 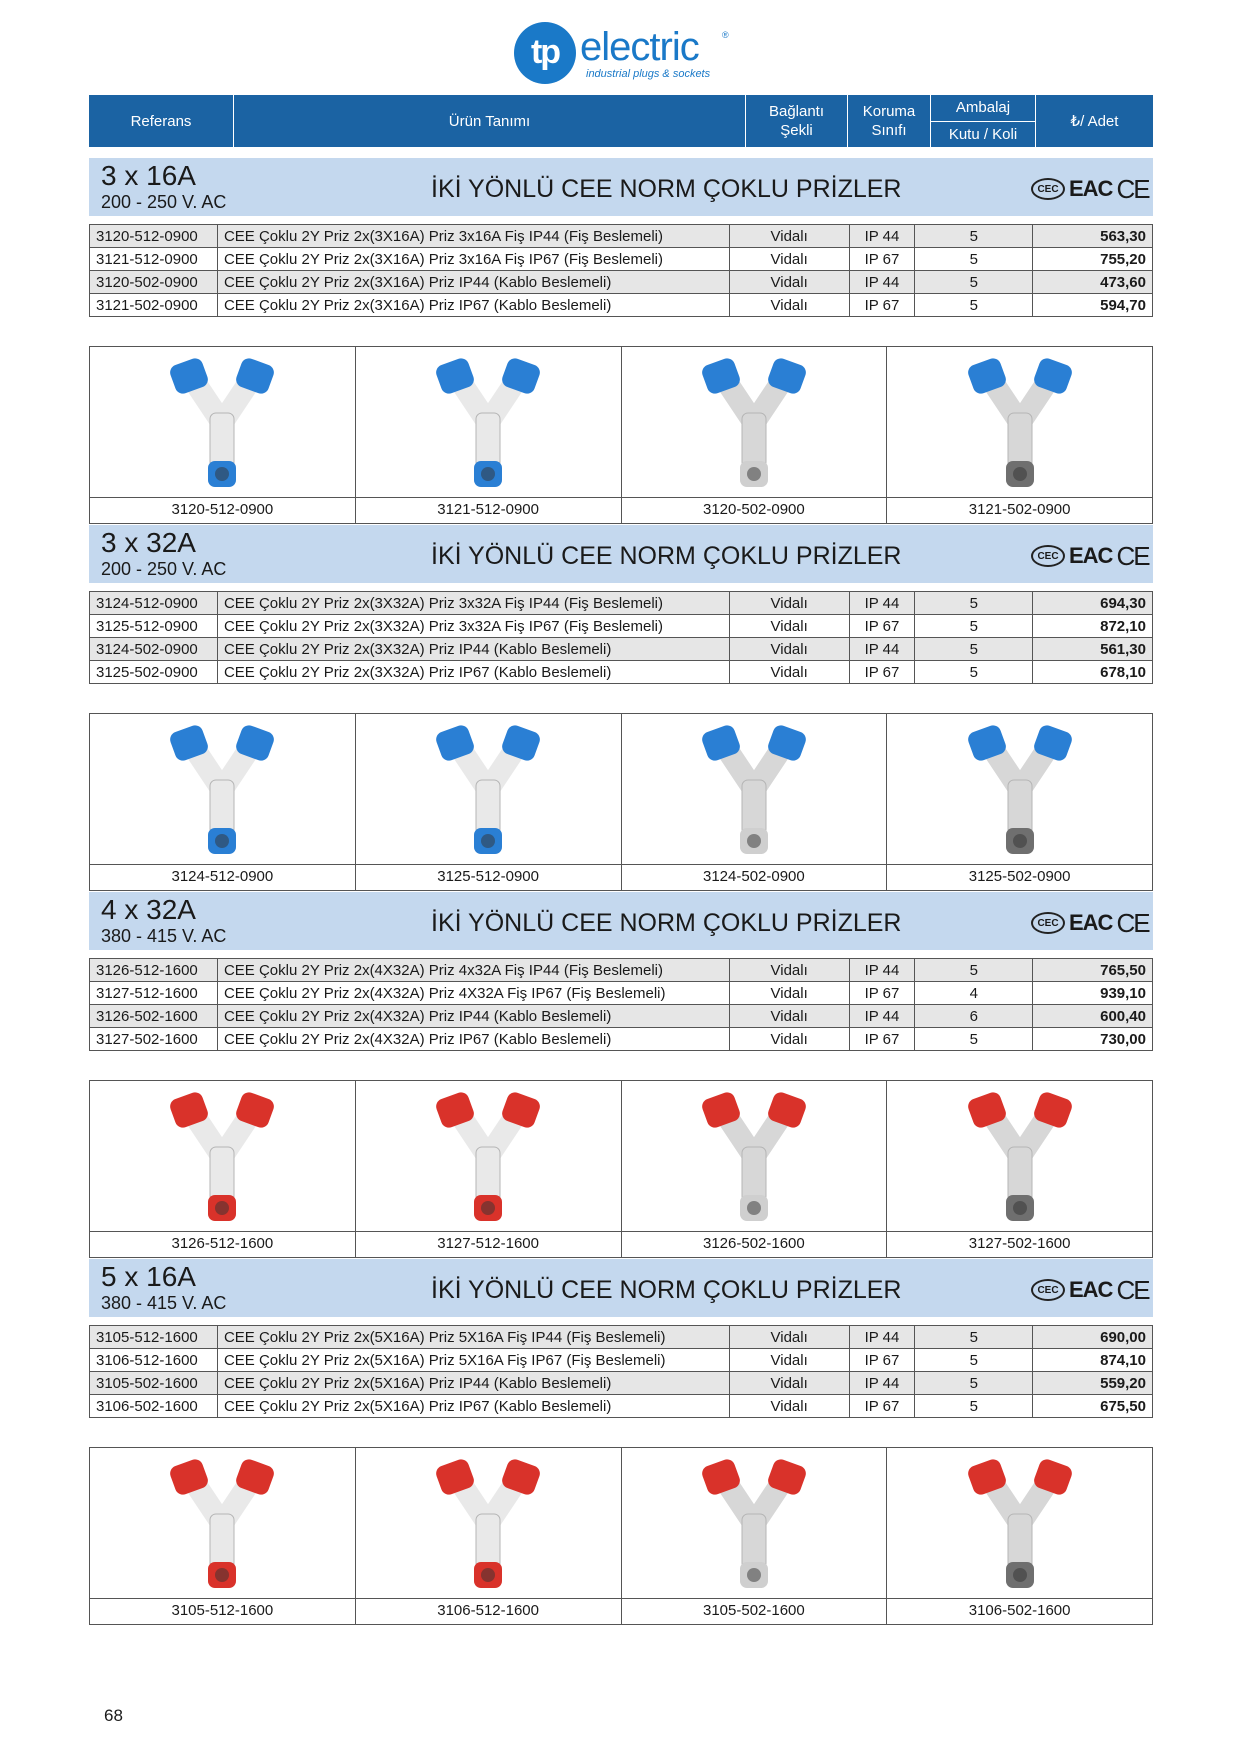 What do you see at coordinates (640, 47) in the screenshot?
I see `logo-word: electric` at bounding box center [640, 47].